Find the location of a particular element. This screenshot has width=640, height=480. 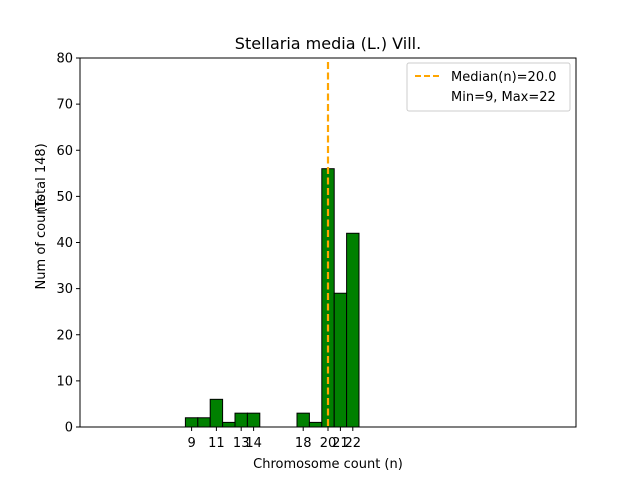

y-tick-label: 10 is located at coordinates (64, 381).